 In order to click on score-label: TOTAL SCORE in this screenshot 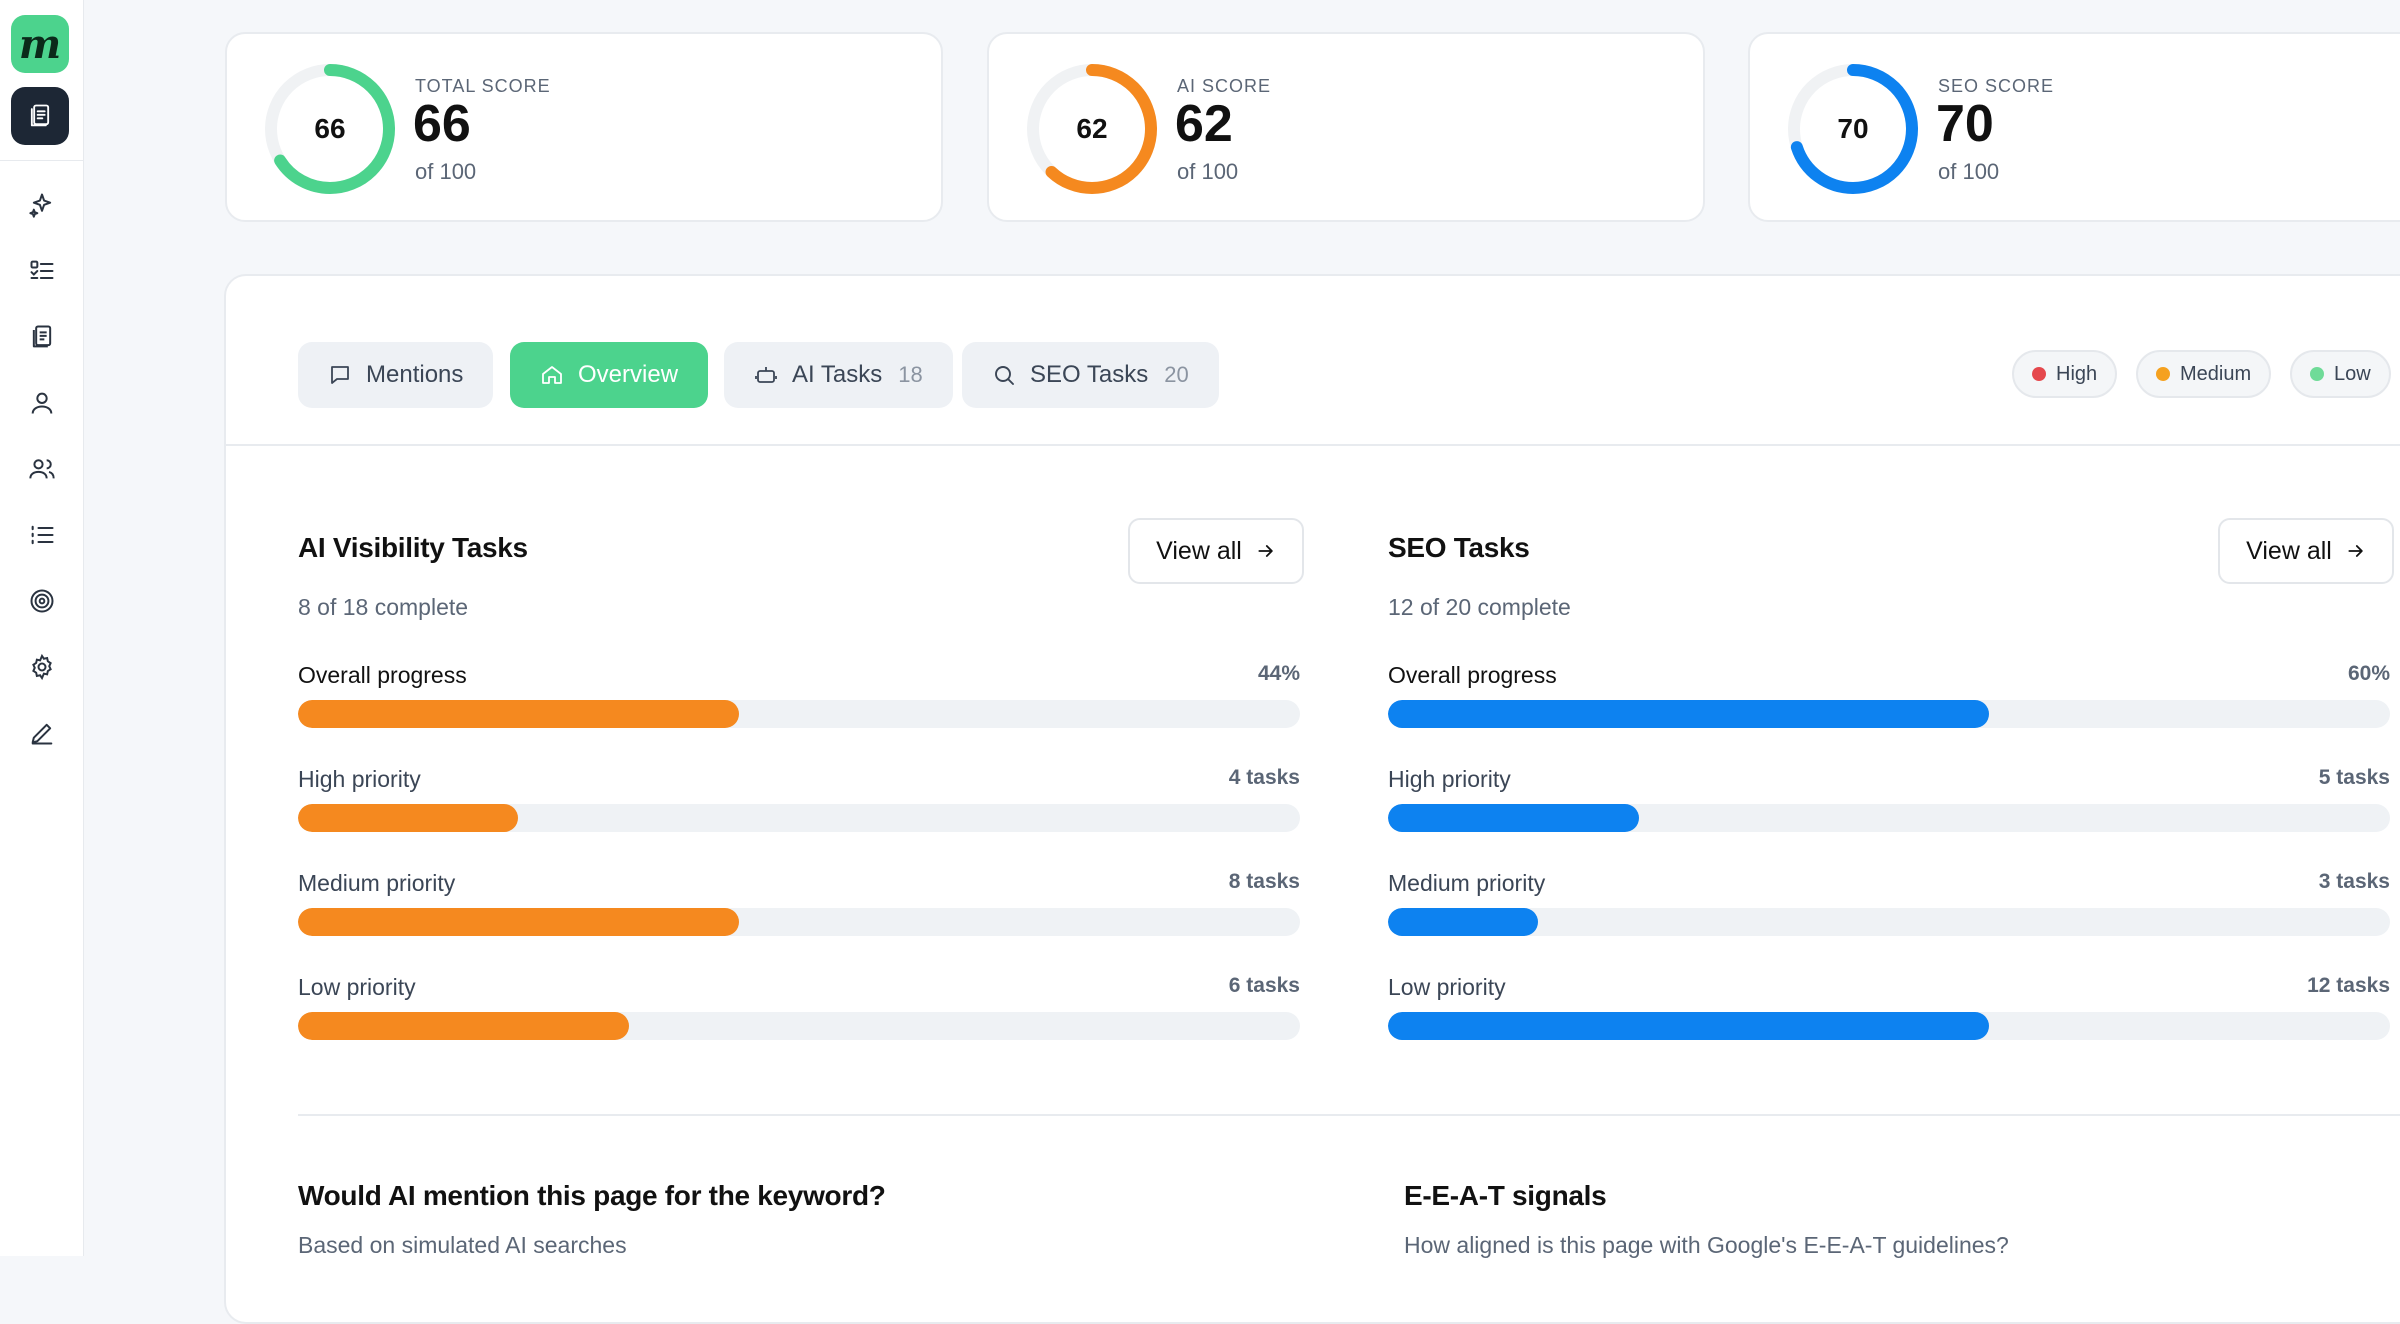, I will do `click(483, 86)`.